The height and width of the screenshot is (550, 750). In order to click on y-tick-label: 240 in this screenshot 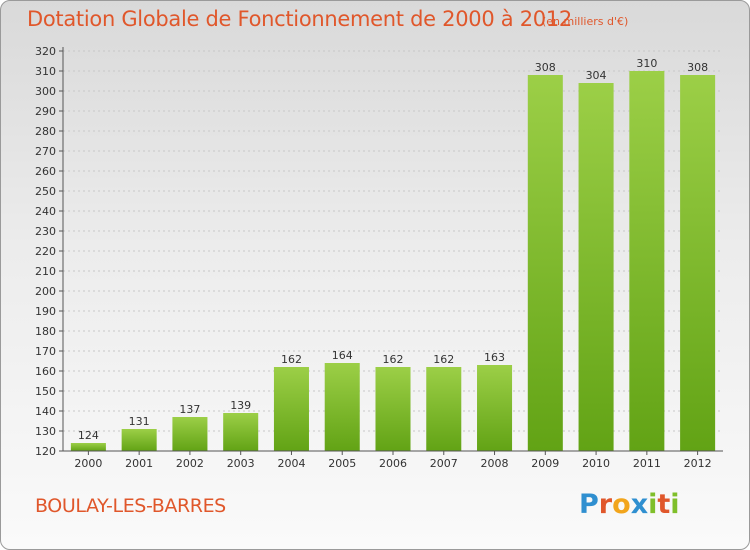, I will do `click(45, 211)`.